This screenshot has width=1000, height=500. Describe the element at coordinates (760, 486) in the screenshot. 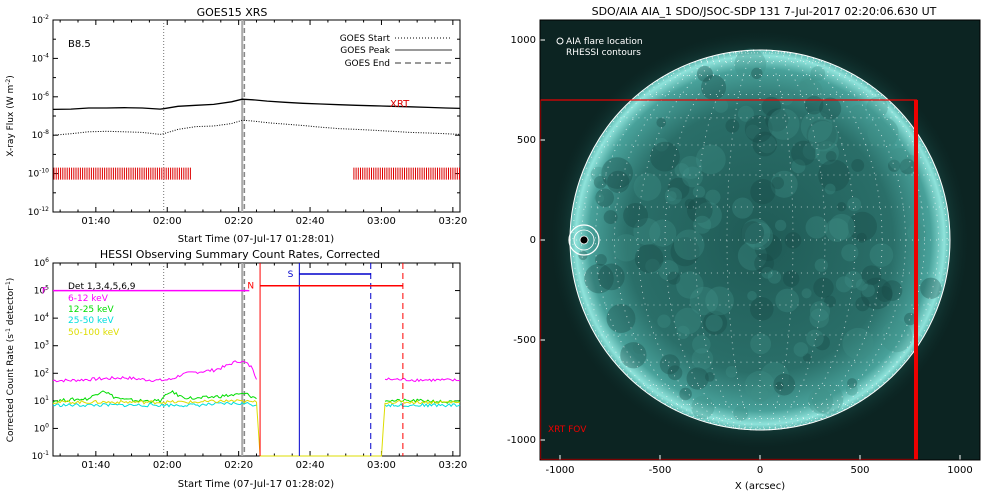

I see `aia-x-axis-title: X (arcsec)` at that location.